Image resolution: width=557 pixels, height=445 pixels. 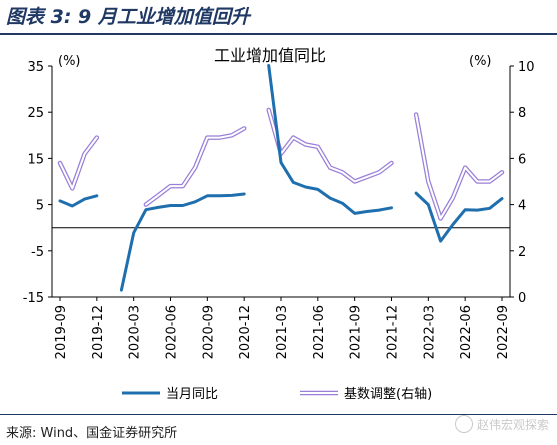 What do you see at coordinates (356, 332) in the screenshot?
I see `x-tick-label: 2021-09` at bounding box center [356, 332].